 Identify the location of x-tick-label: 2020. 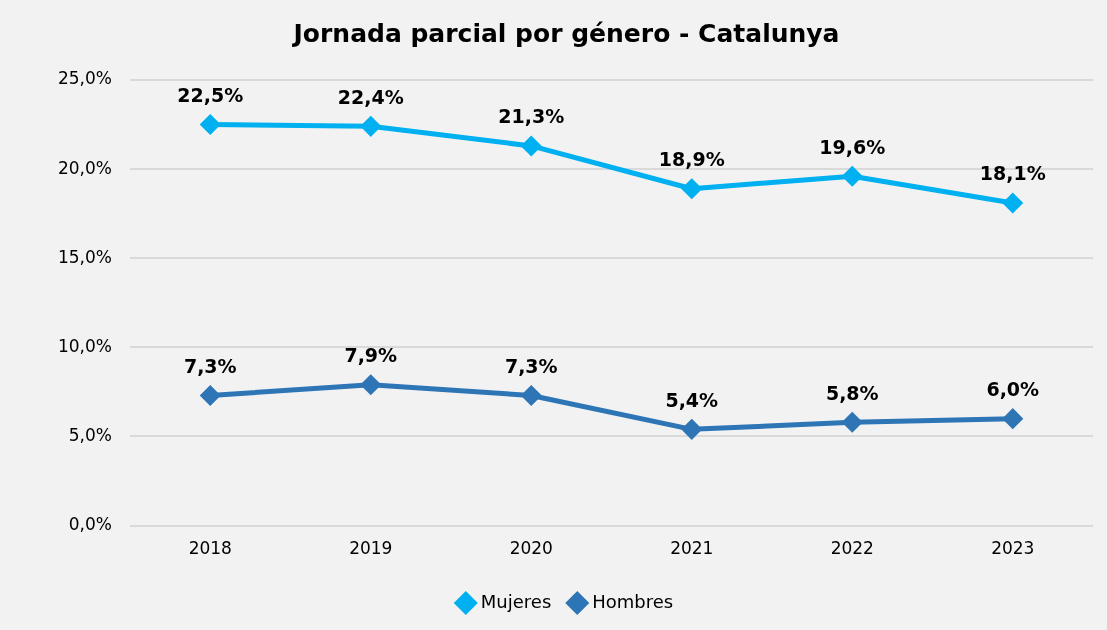
(531, 548).